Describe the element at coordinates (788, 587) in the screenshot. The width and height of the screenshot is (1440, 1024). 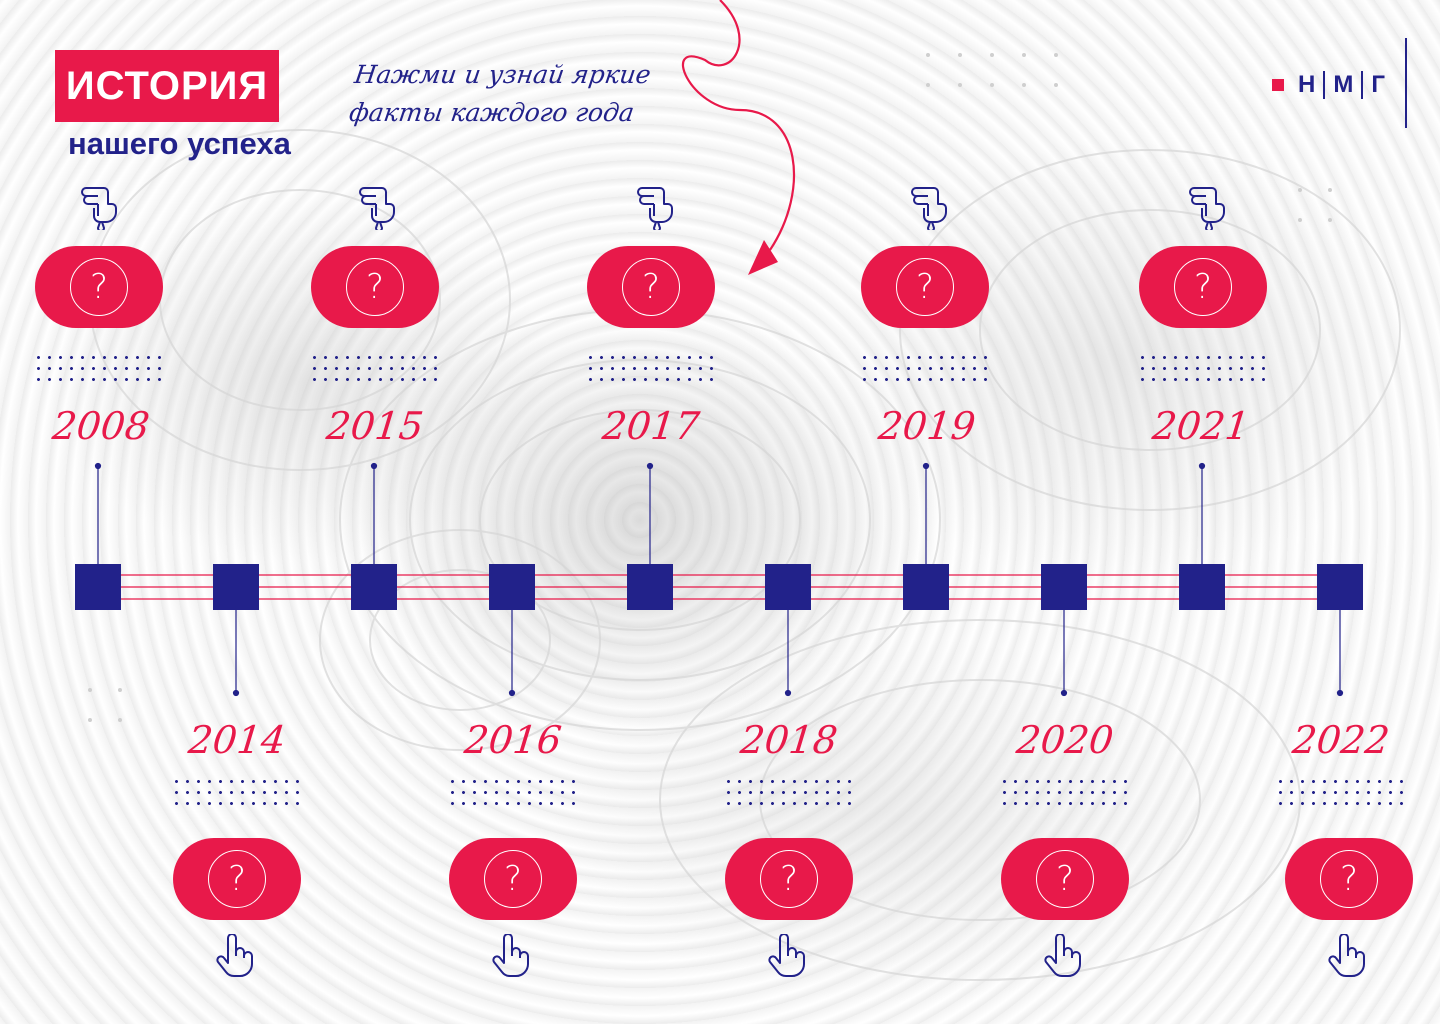
I see `timeline-node-2018` at that location.